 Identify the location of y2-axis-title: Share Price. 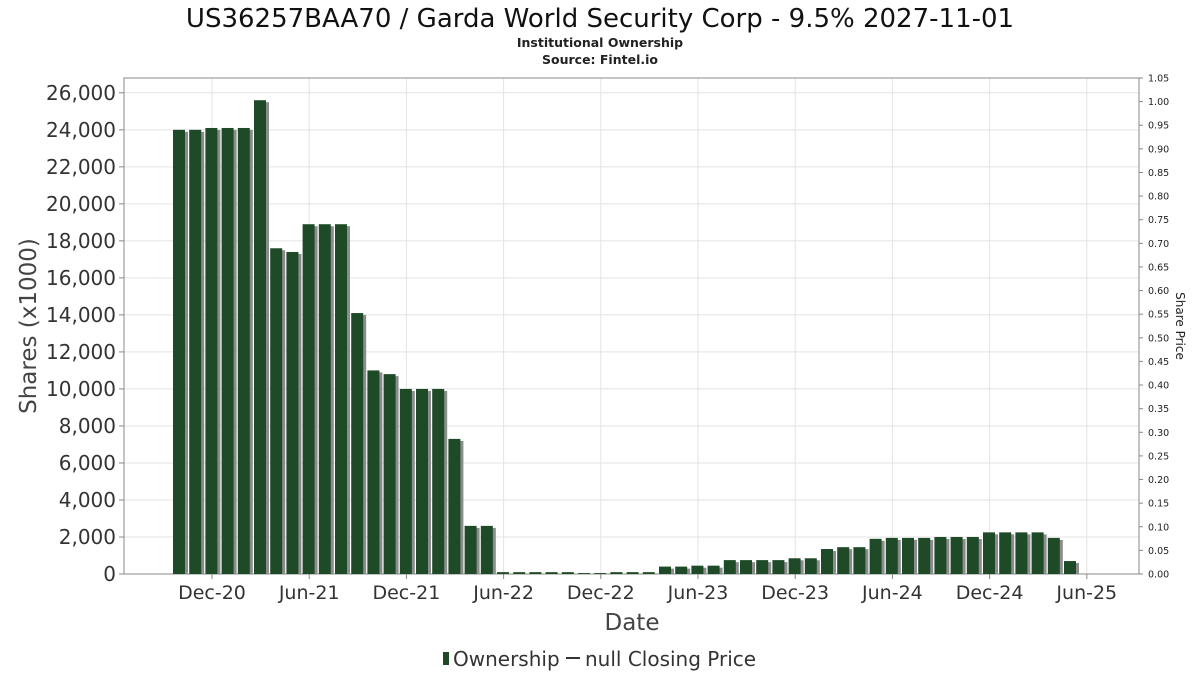
(1180, 326).